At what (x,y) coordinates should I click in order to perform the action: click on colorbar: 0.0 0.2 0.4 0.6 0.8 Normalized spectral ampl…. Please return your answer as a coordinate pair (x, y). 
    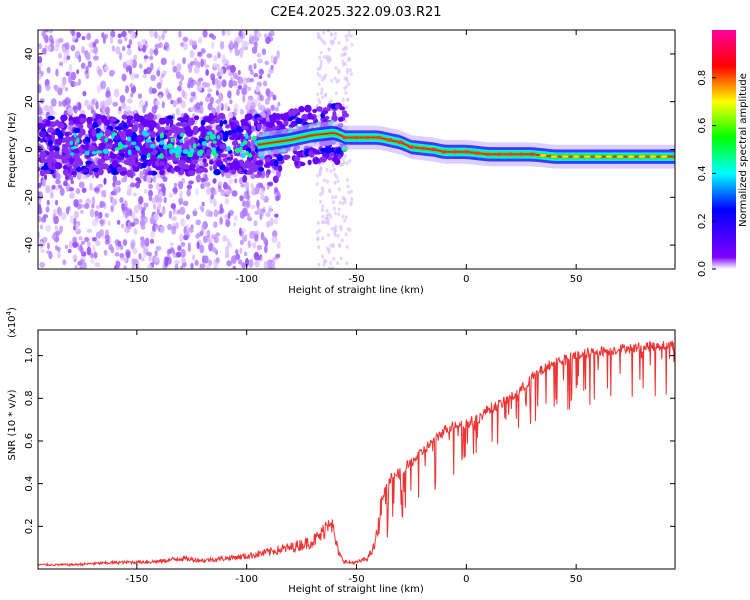
    Looking at the image, I should click on (723, 153).